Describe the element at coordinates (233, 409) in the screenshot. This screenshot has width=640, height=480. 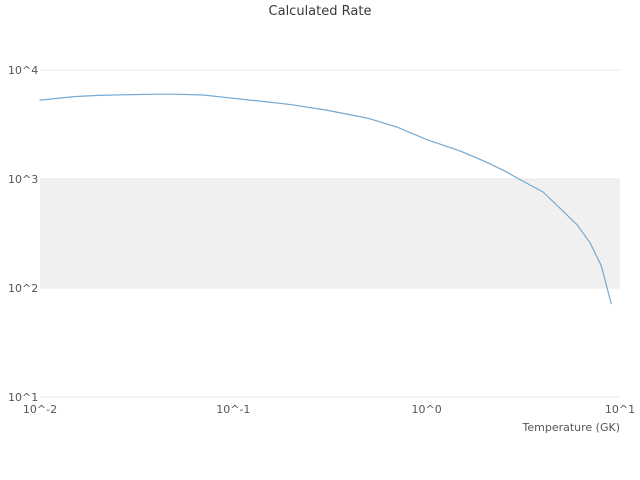
I see `x-tick-label: 10^-1` at that location.